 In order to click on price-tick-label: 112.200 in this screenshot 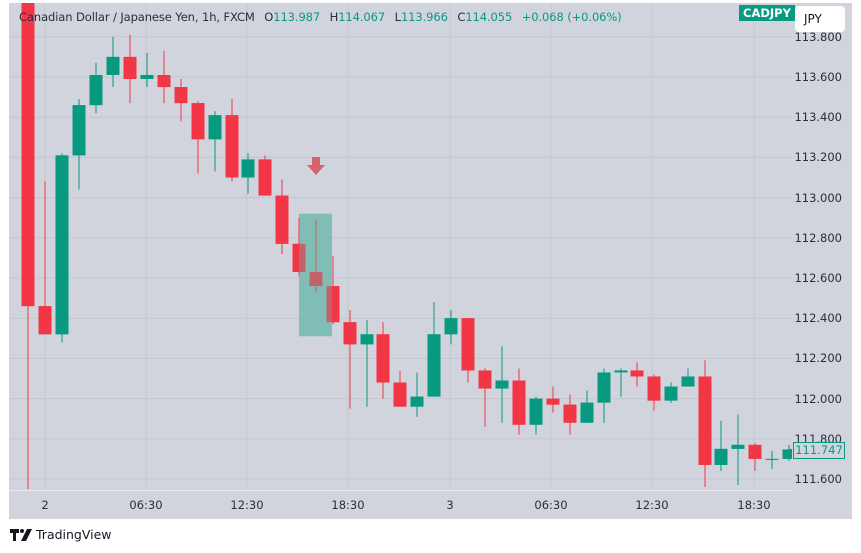, I will do `click(818, 358)`.